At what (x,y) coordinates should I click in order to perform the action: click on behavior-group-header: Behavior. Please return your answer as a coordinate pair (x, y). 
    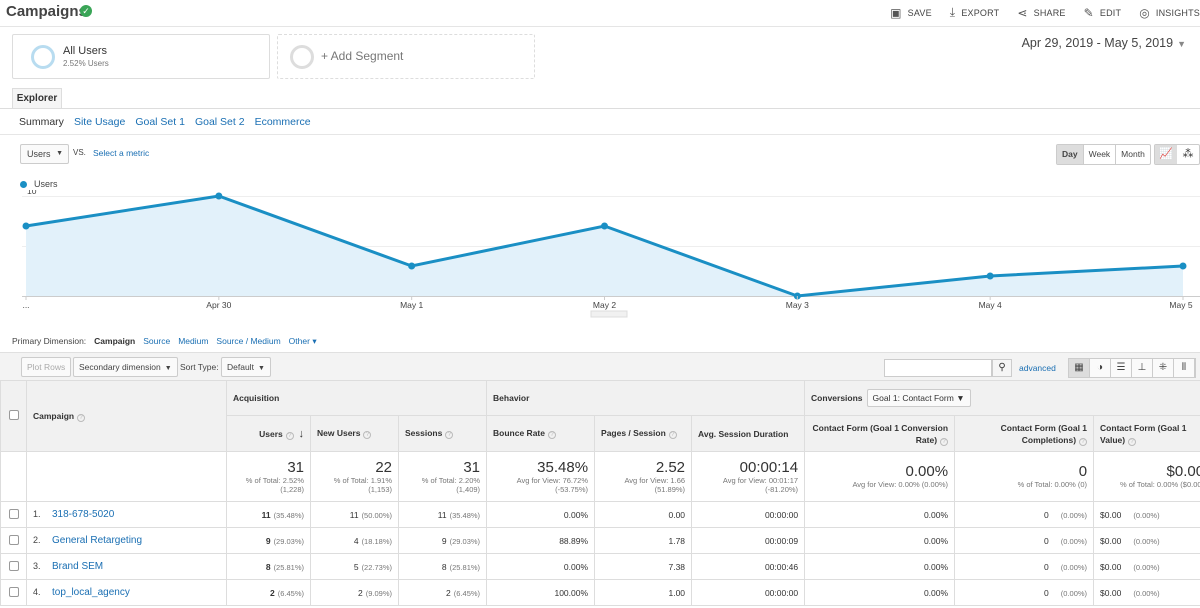
    Looking at the image, I should click on (646, 398).